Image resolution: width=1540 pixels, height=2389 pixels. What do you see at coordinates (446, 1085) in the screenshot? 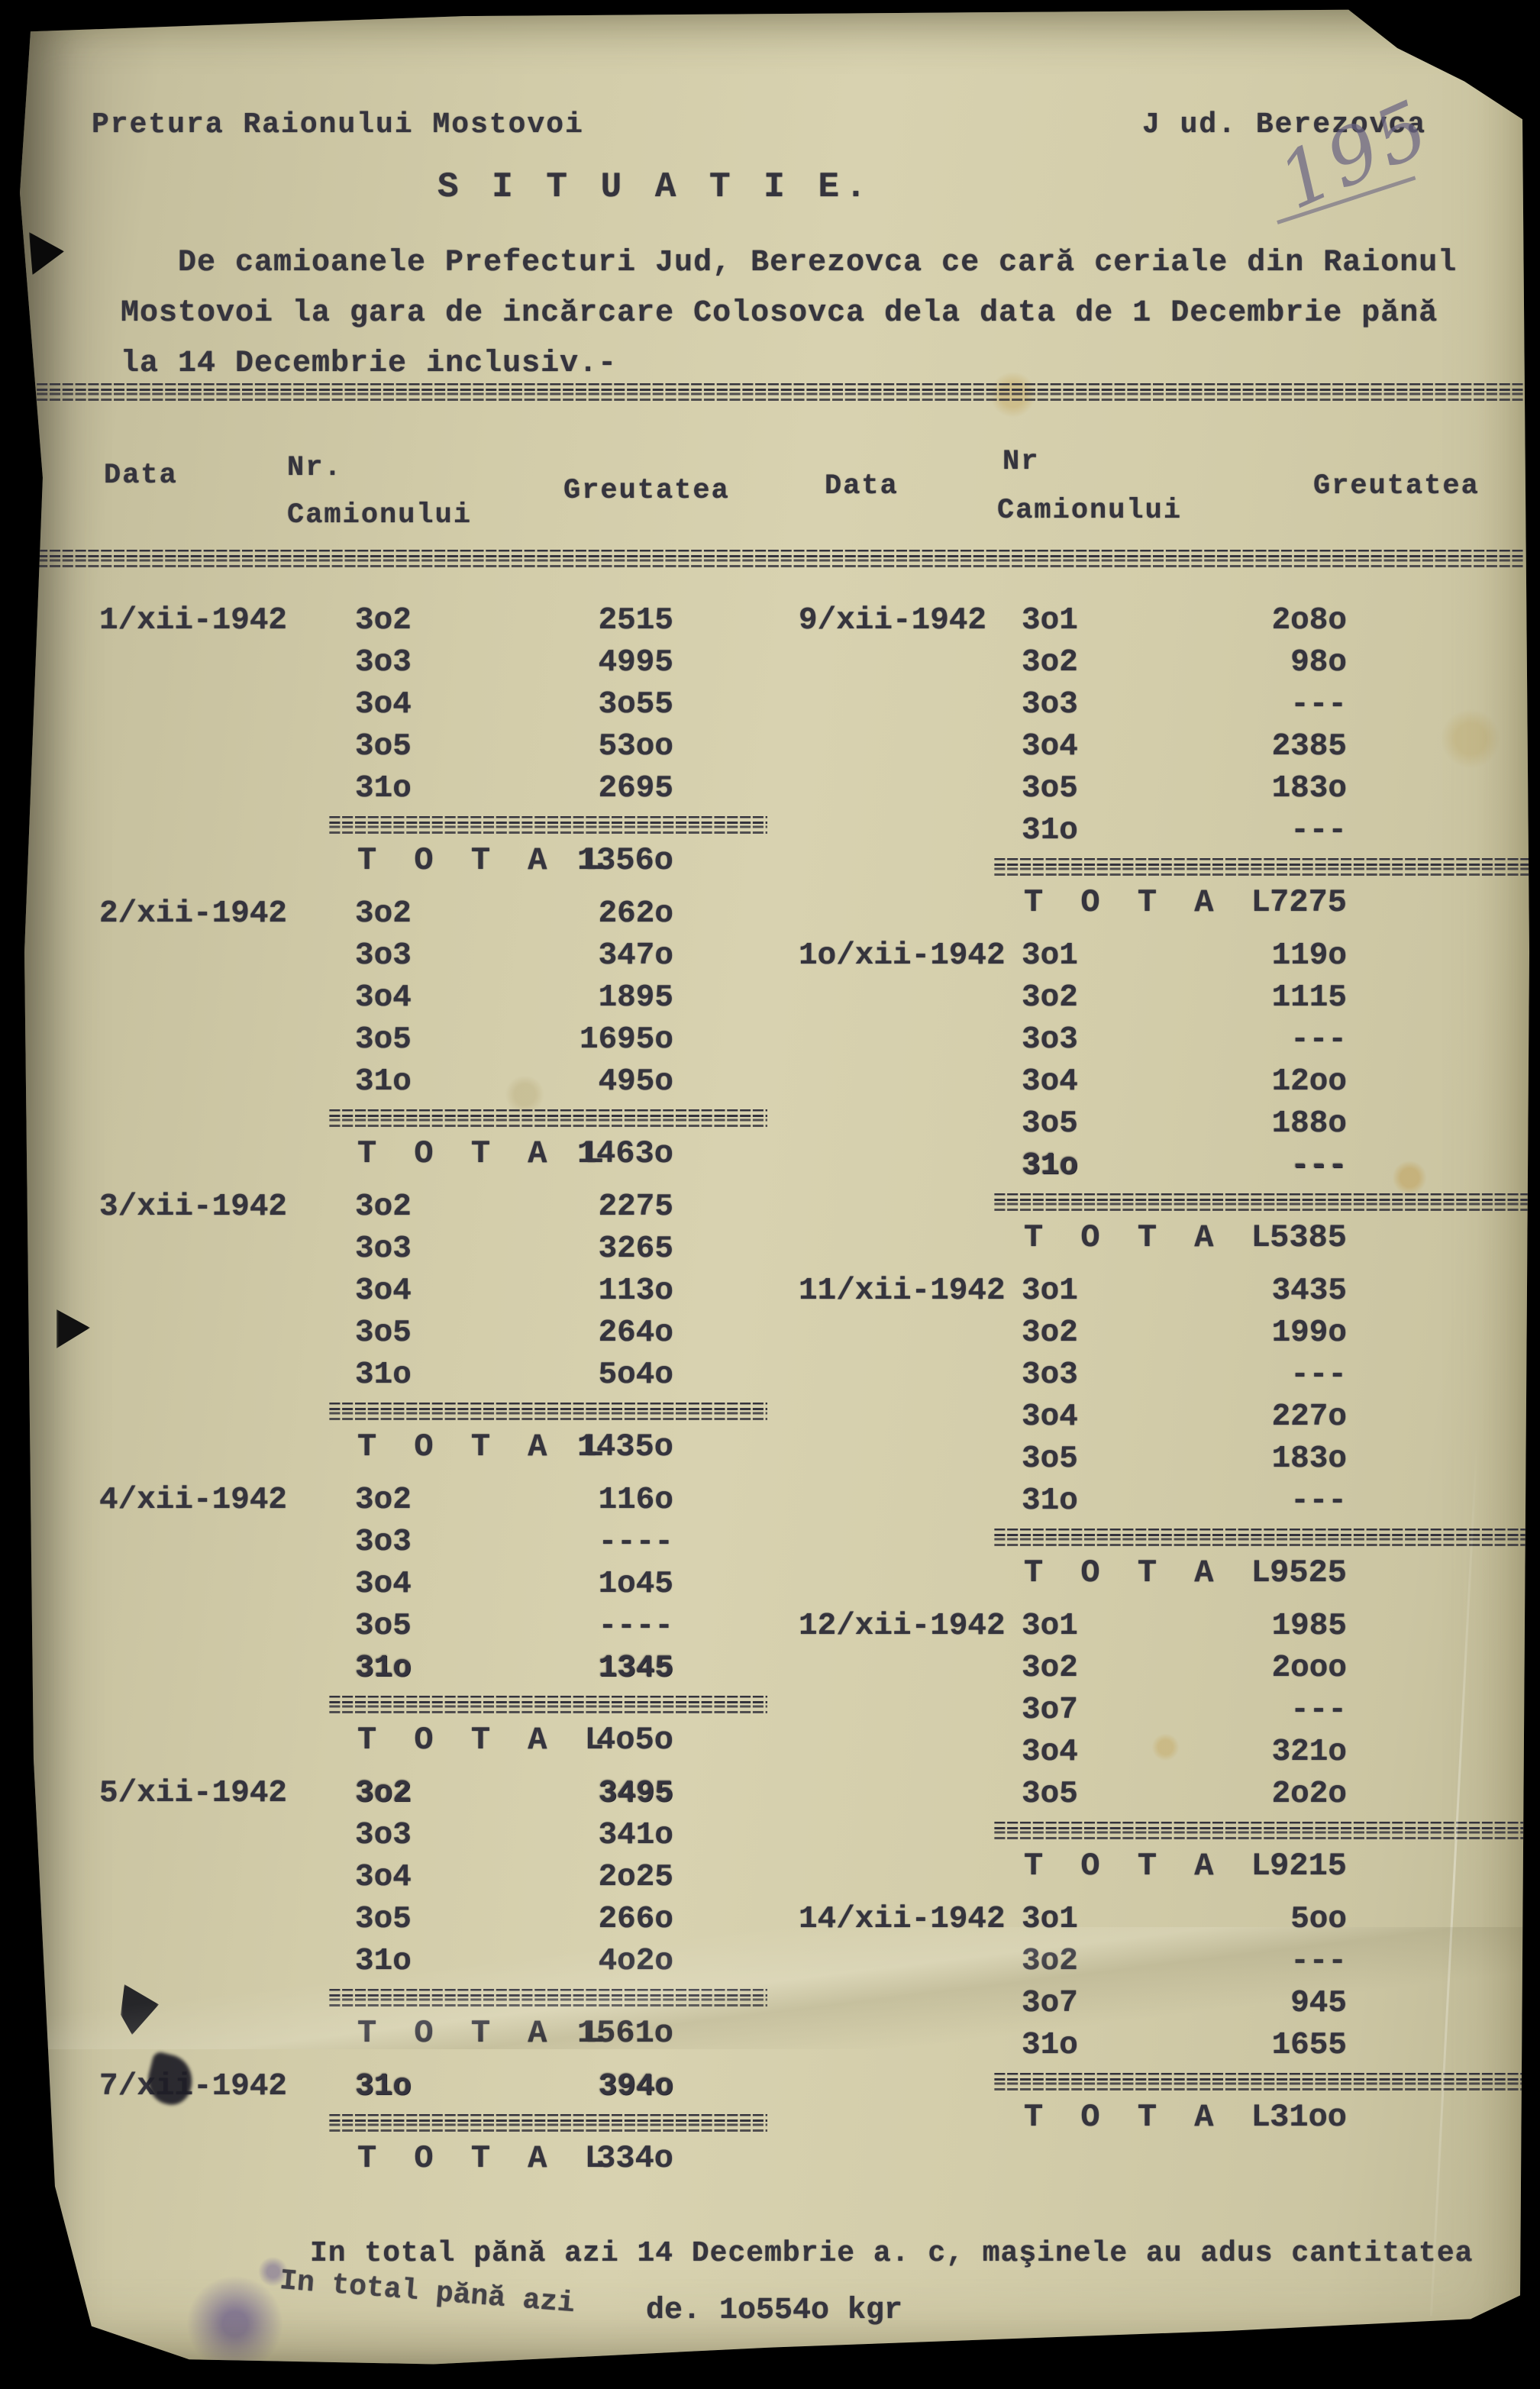
I see `table-row: 31o 495o` at bounding box center [446, 1085].